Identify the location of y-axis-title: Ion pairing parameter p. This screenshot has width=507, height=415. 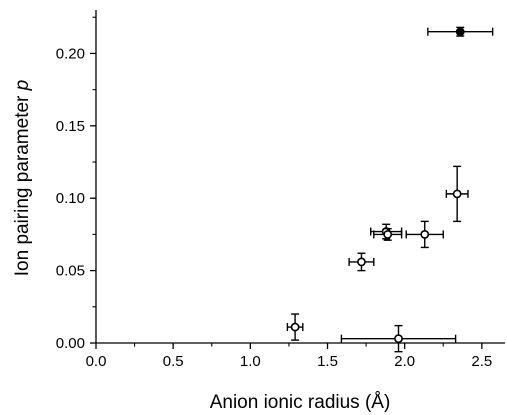
(22, 178).